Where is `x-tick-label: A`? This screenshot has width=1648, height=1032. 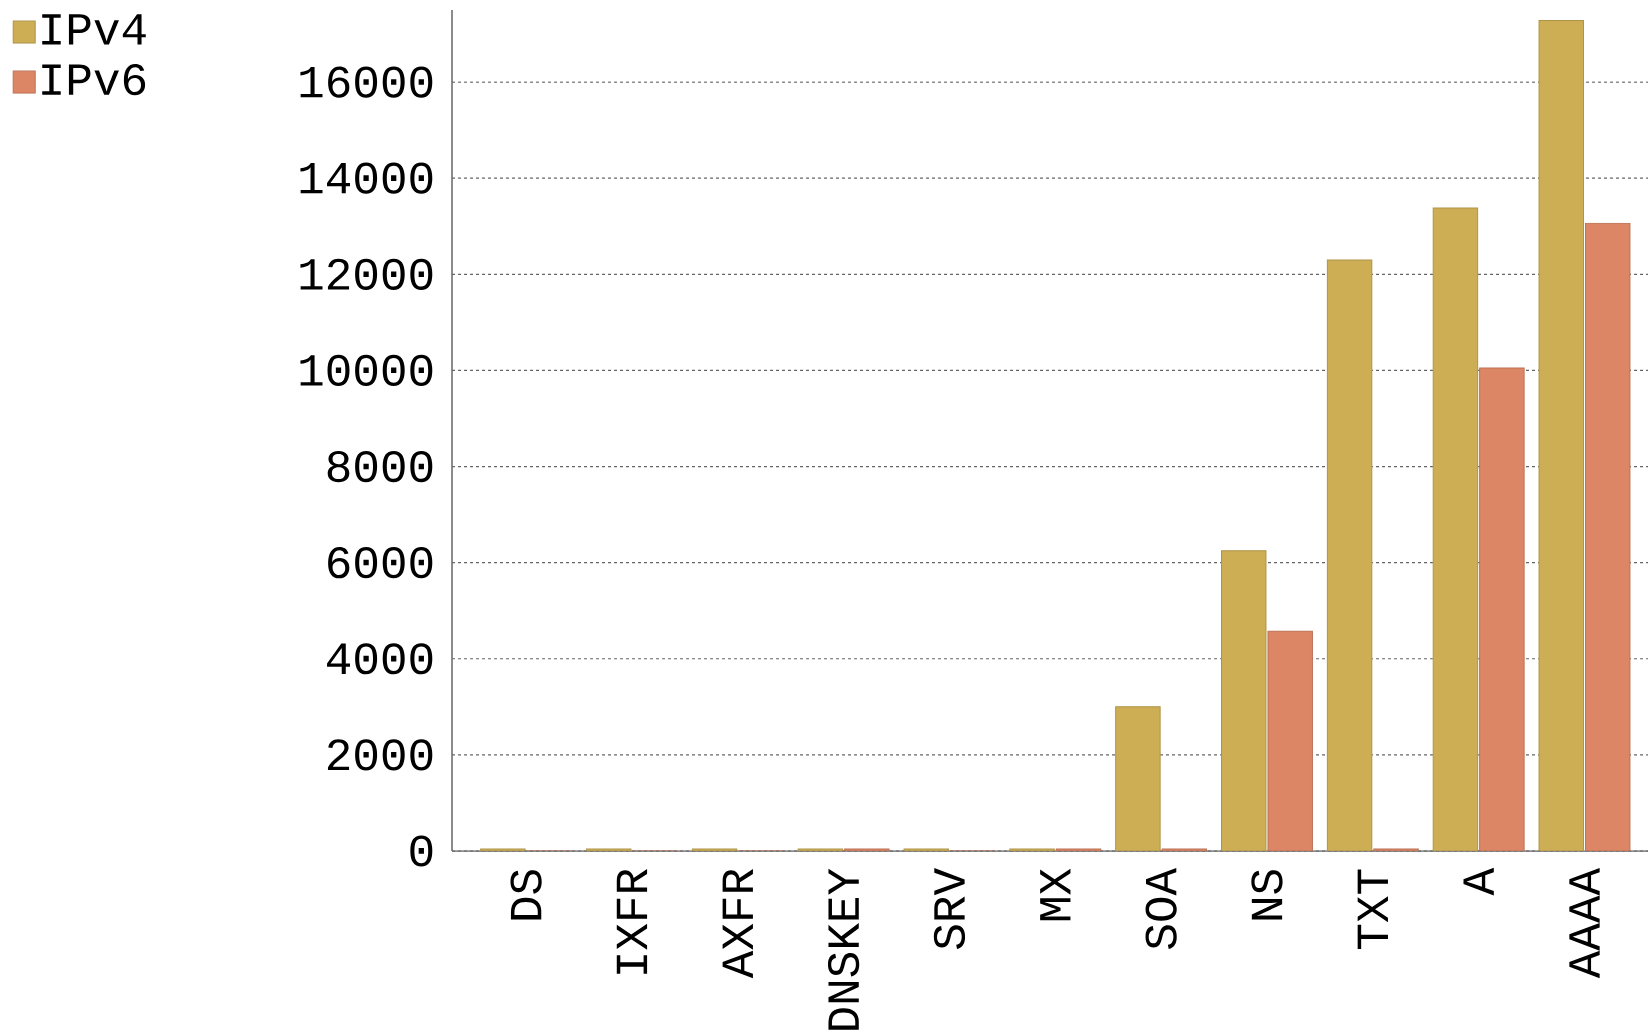
x-tick-label: A is located at coordinates (1478, 881).